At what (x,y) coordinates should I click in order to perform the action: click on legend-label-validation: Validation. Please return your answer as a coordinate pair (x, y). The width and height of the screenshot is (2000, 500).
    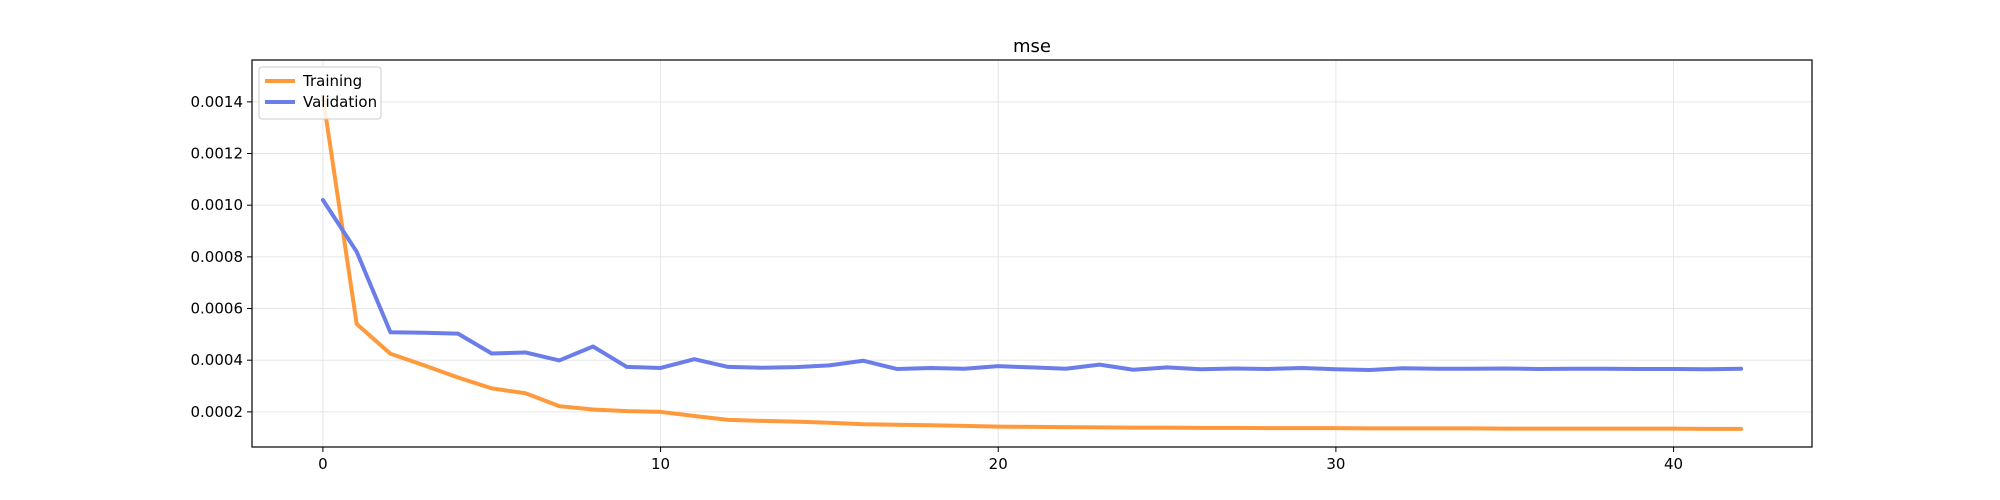
    Looking at the image, I should click on (340, 102).